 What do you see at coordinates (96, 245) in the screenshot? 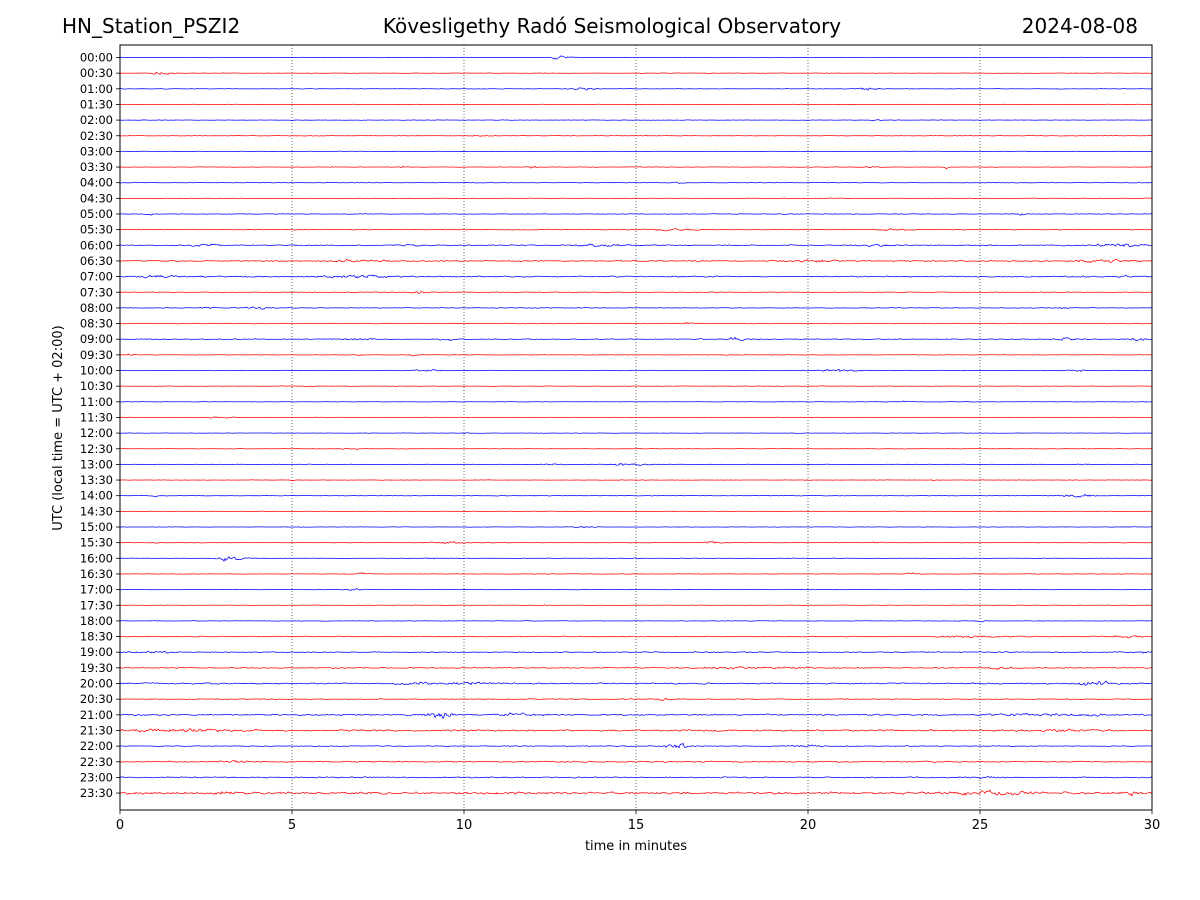
I see `y-tick-label: 06:00` at bounding box center [96, 245].